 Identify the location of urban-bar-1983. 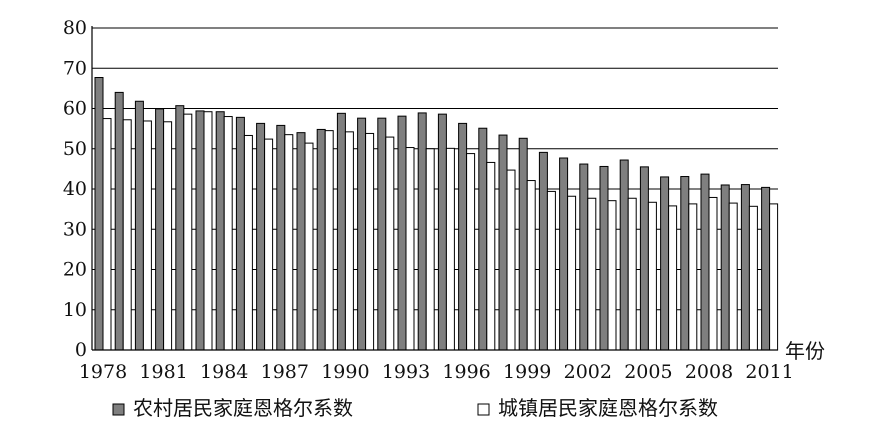
(208, 231).